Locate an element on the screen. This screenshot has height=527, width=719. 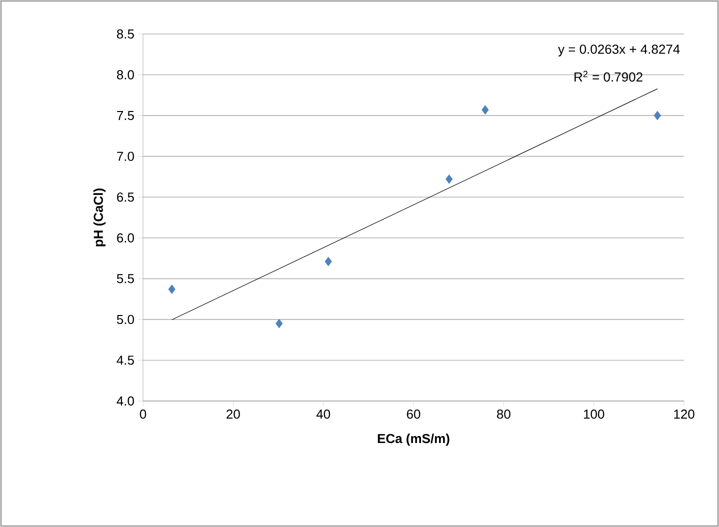
y-tick-label: 4.5 is located at coordinates (125, 360).